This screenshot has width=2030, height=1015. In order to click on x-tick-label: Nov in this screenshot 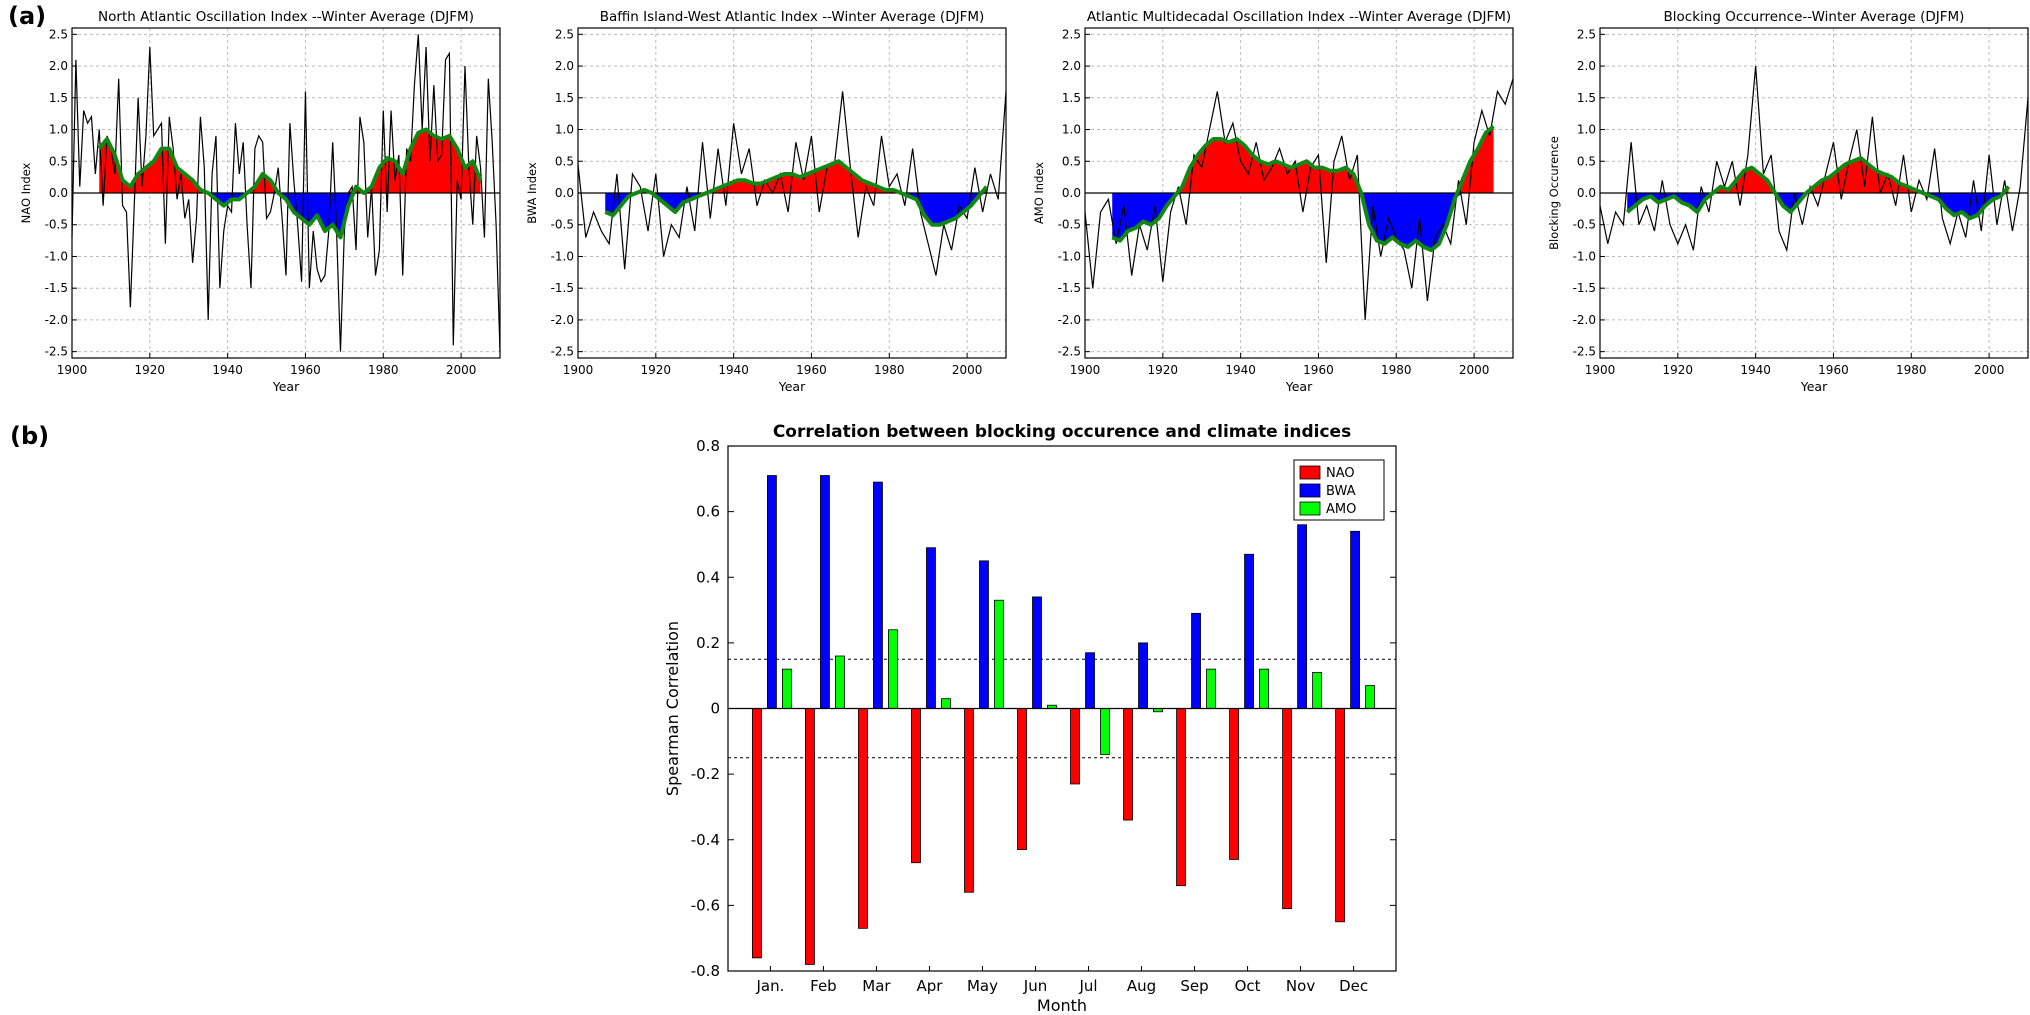, I will do `click(1300, 986)`.